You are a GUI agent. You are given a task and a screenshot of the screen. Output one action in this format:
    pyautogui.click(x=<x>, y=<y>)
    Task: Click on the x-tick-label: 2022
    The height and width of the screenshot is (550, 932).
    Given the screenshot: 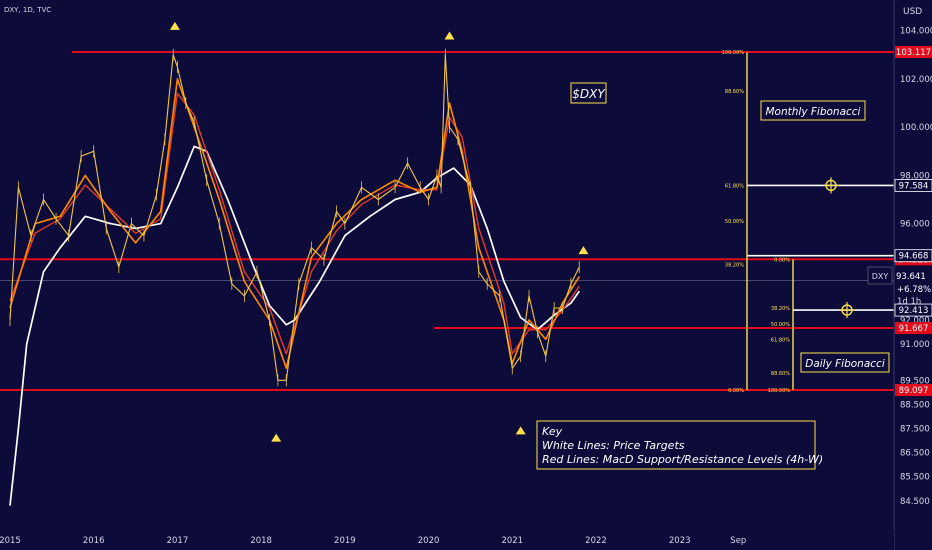 What is the action you would take?
    pyautogui.click(x=596, y=541)
    